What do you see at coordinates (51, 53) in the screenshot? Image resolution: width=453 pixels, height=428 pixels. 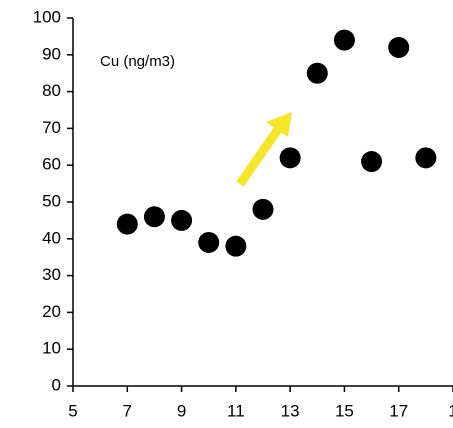 I see `y-tick-label: 90` at bounding box center [51, 53].